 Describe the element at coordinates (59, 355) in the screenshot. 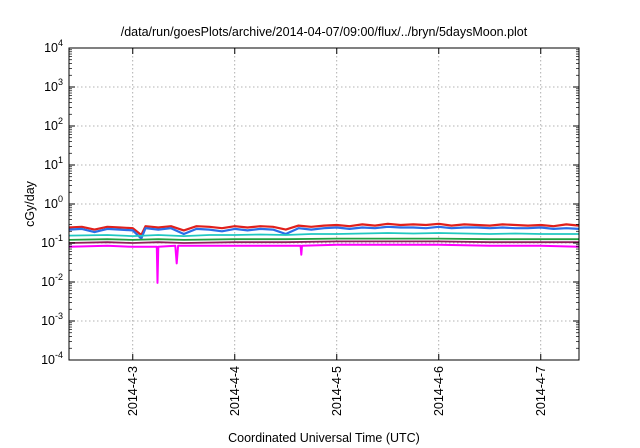

I see `y-tick-exponent: -4` at that location.